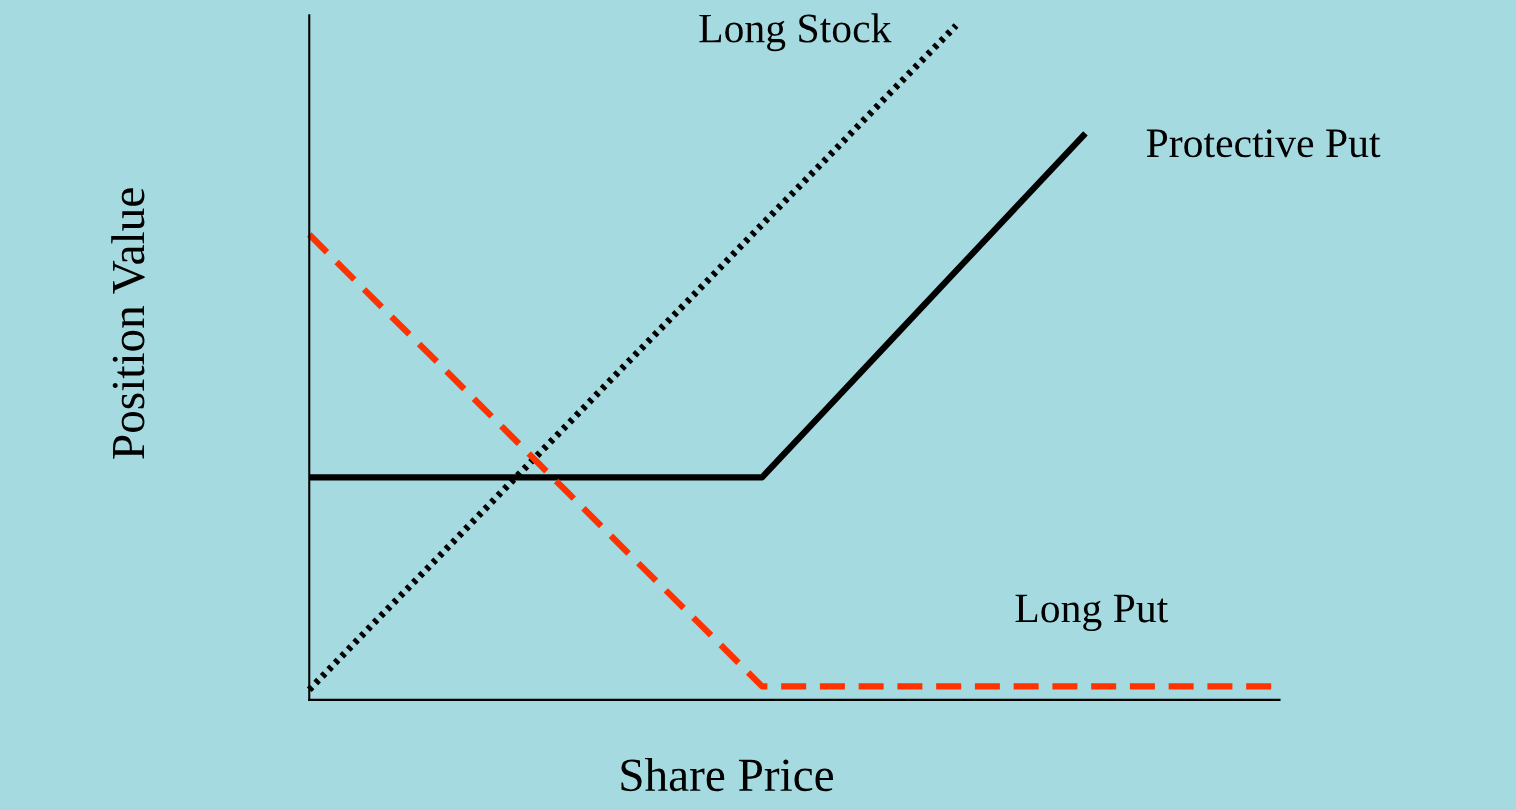  Describe the element at coordinates (128, 323) in the screenshot. I see `y-axis-title: Position Value` at that location.